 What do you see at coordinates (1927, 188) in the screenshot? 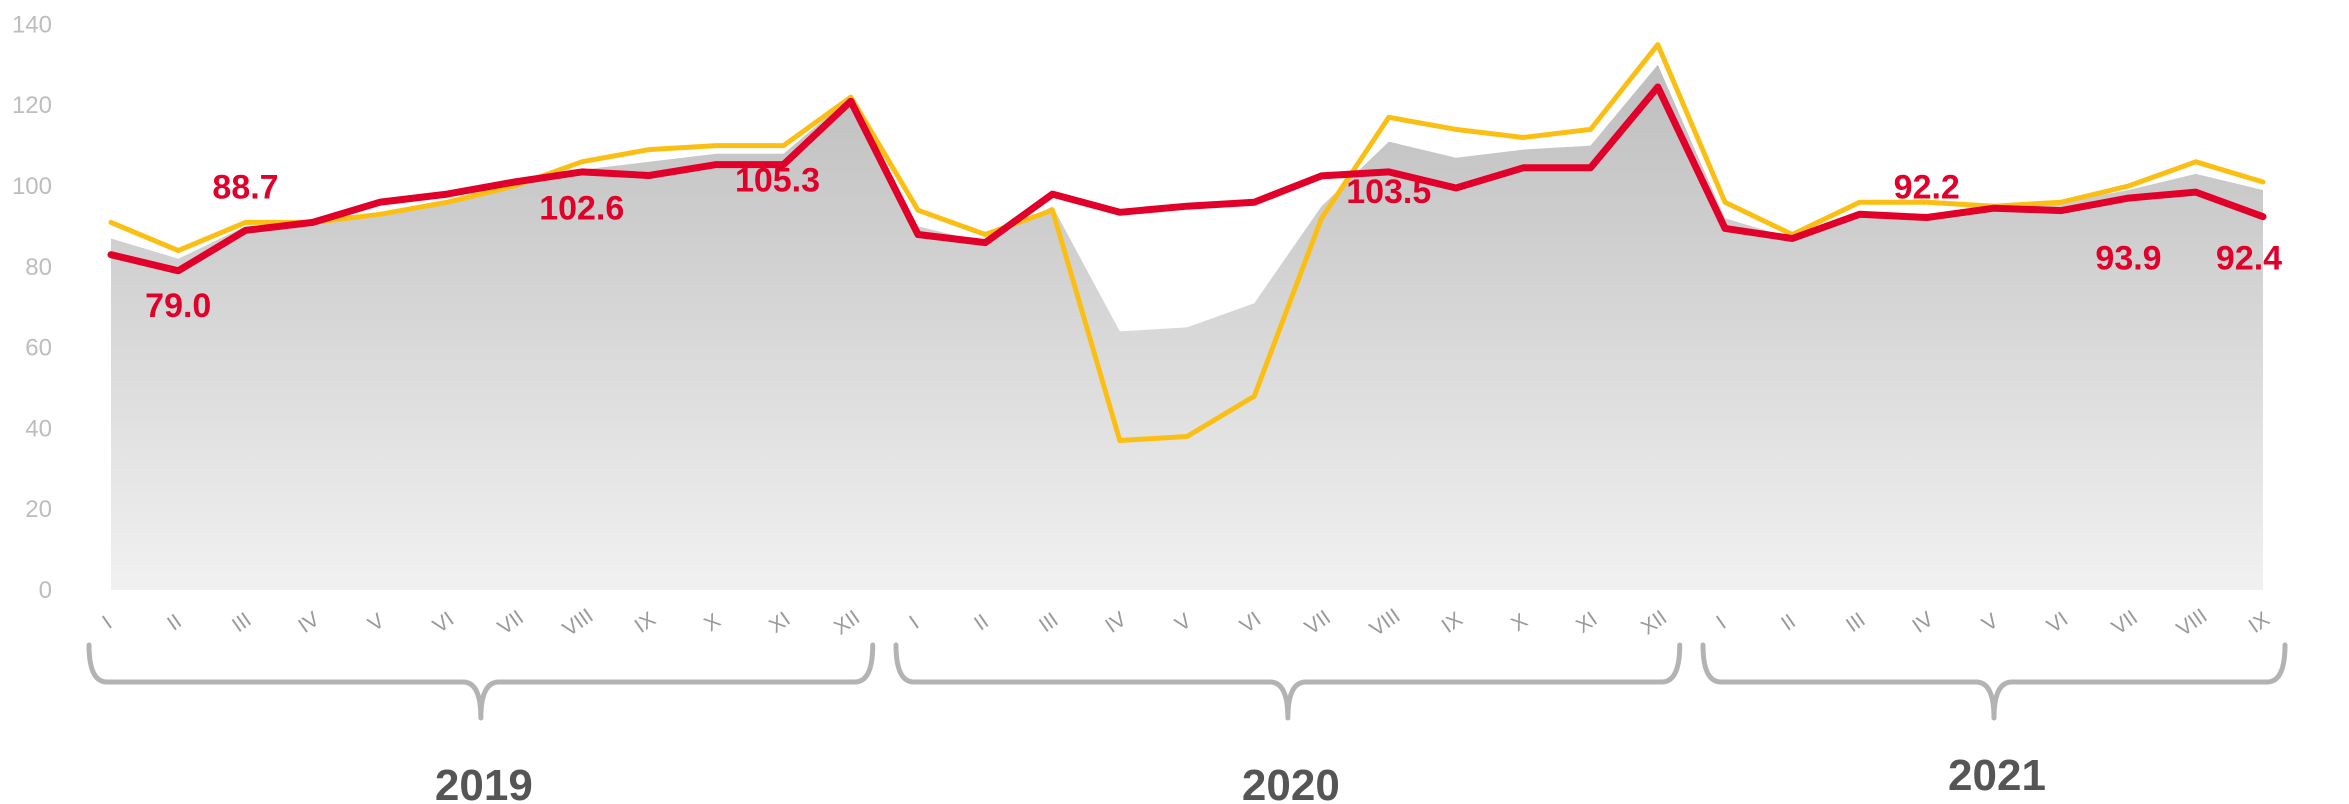
I see `data-label: 92.2` at bounding box center [1927, 188].